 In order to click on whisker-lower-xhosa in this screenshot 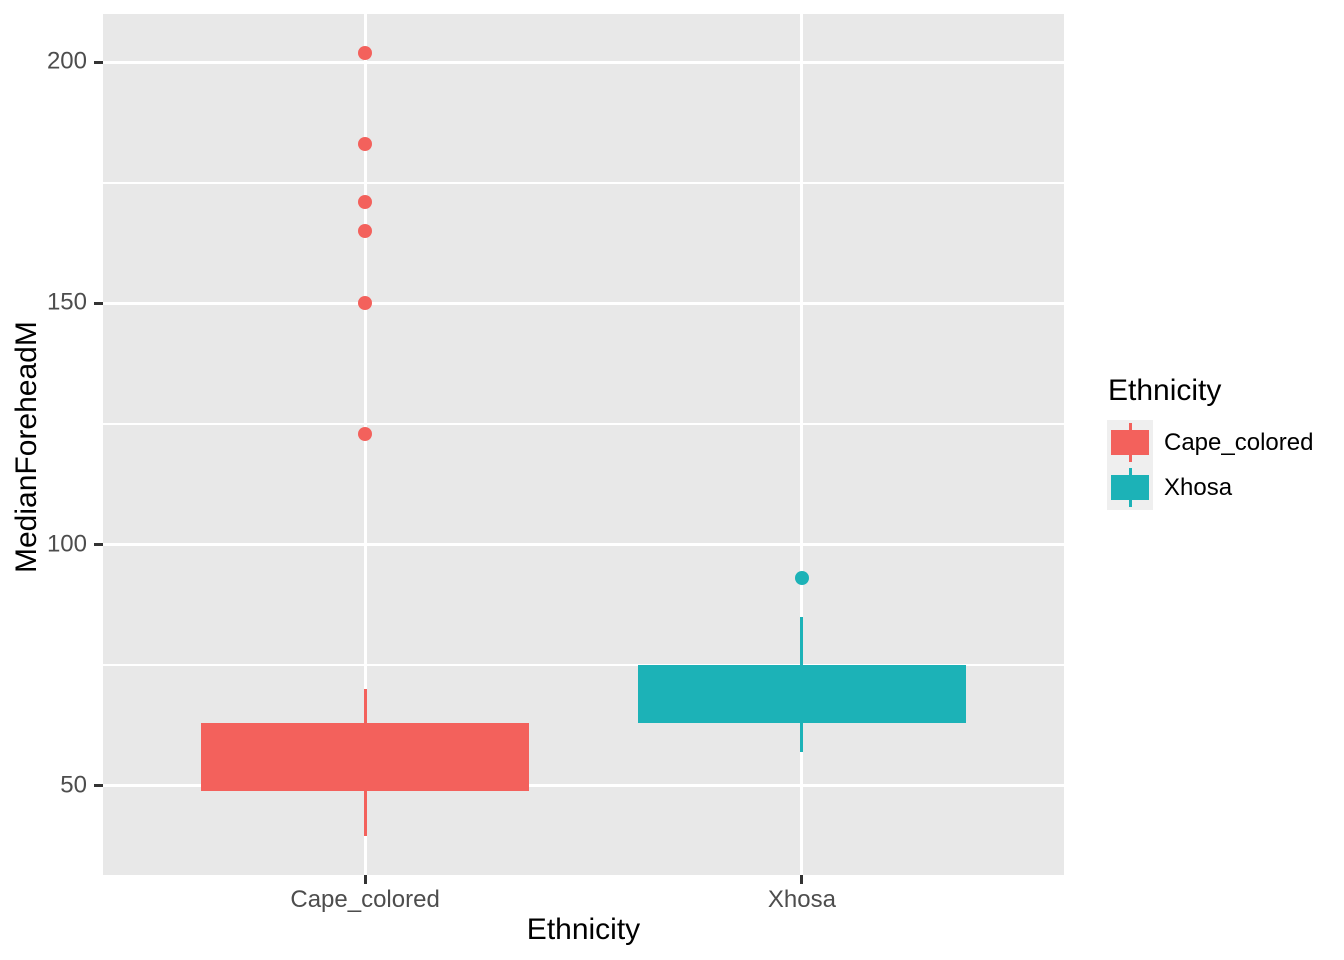, I will do `click(802, 737)`.